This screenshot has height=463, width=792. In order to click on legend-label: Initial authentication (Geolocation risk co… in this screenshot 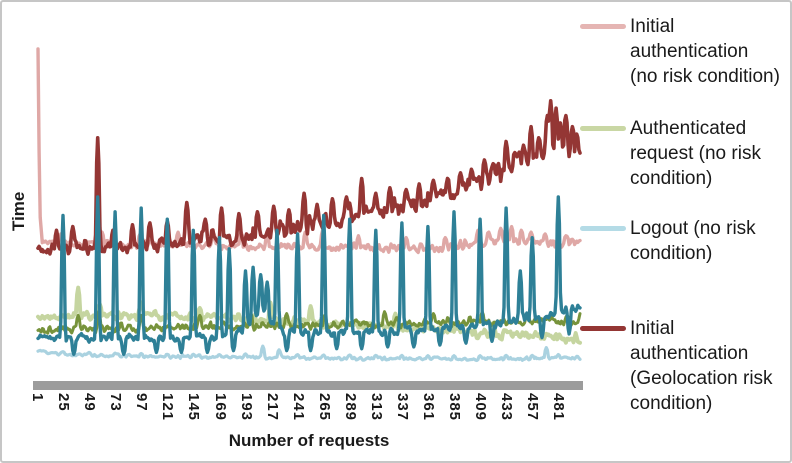, I will do `click(701, 366)`.